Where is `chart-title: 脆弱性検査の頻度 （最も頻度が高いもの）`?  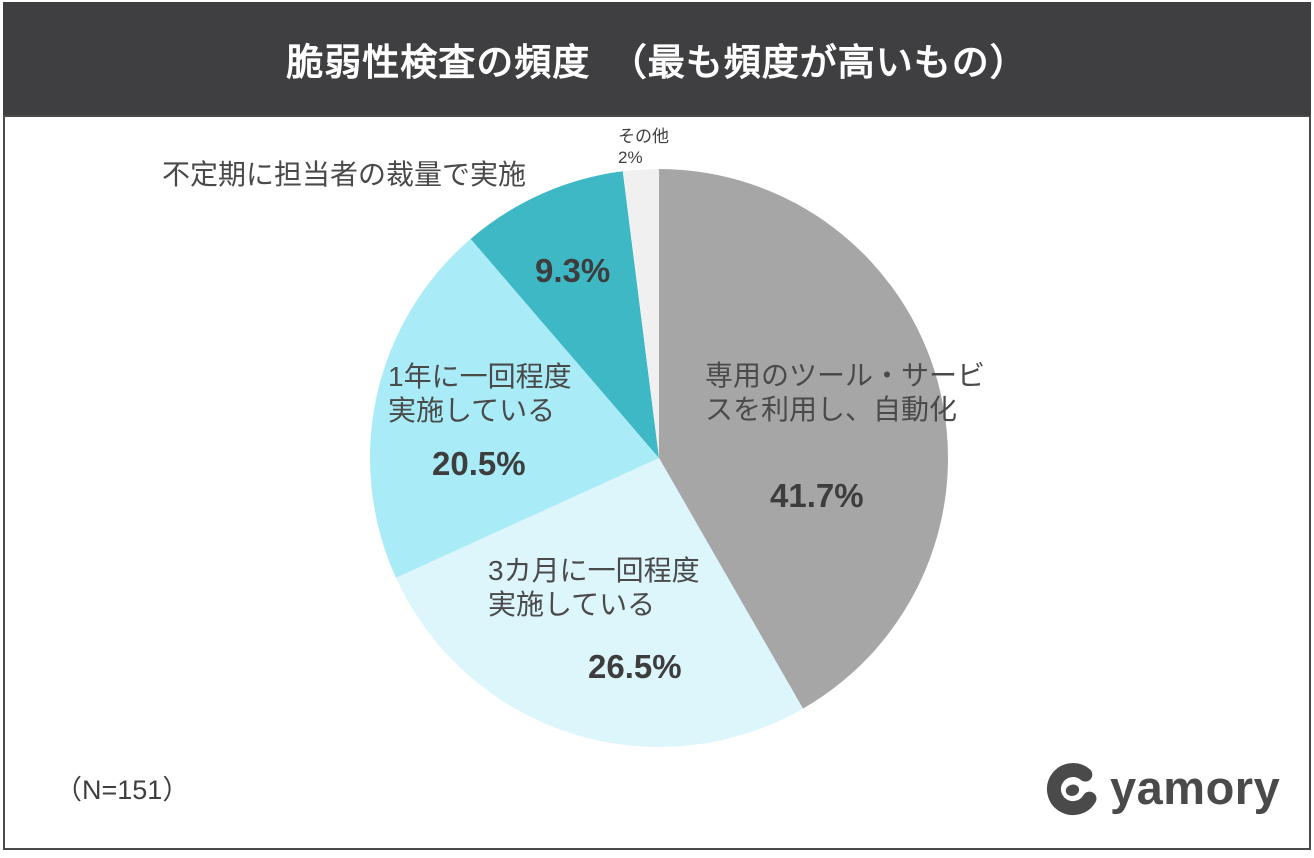
chart-title: 脆弱性検査の頻度 （最も頻度が高いもの） is located at coordinates (657, 62).